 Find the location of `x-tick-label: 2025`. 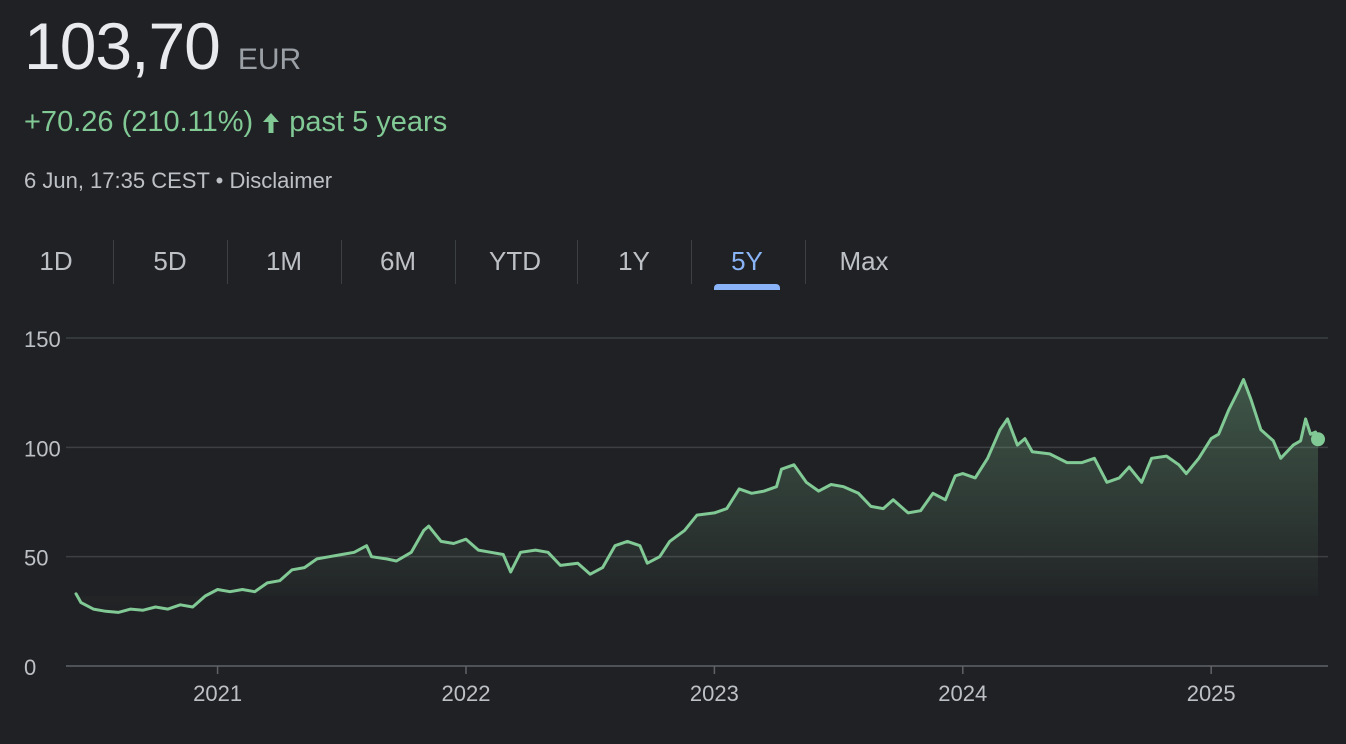

x-tick-label: 2025 is located at coordinates (1211, 693).